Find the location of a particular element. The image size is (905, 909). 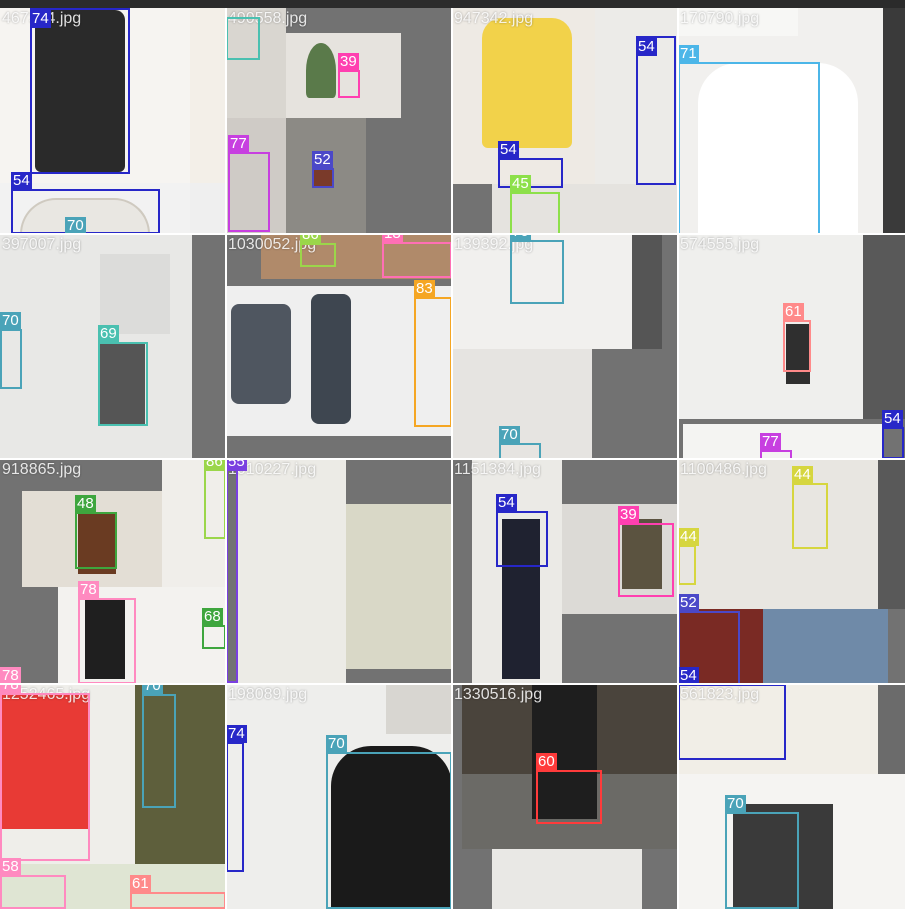

filename-label: 947342.jpg is located at coordinates (494, 18).